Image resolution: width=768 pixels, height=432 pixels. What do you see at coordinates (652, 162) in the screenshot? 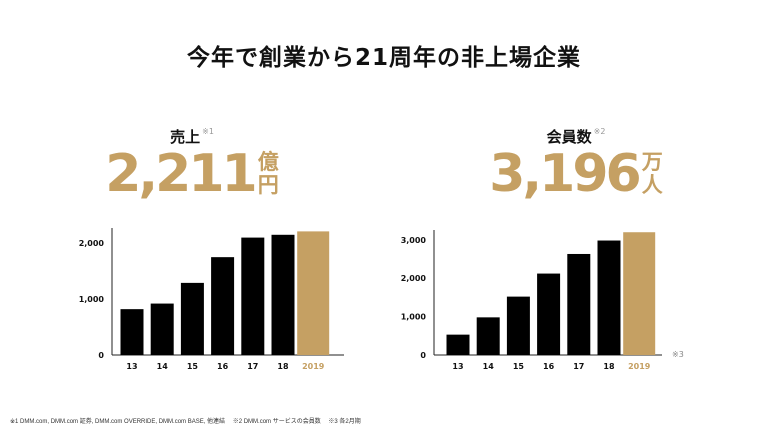
I see `members-unit-top: 万` at bounding box center [652, 162].